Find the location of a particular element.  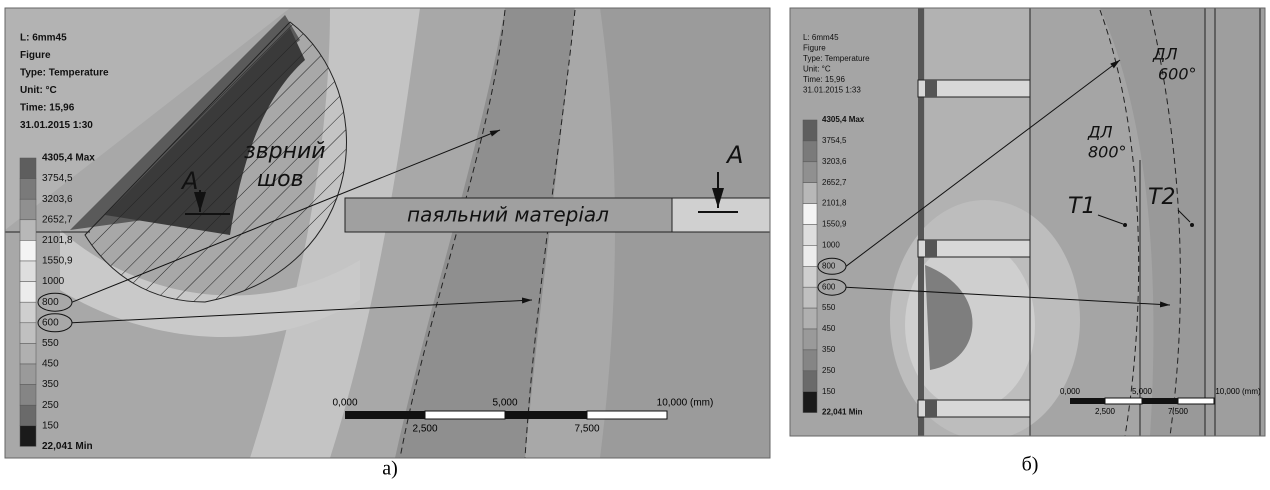

isoline-label: 800° is located at coordinates (1107, 152).